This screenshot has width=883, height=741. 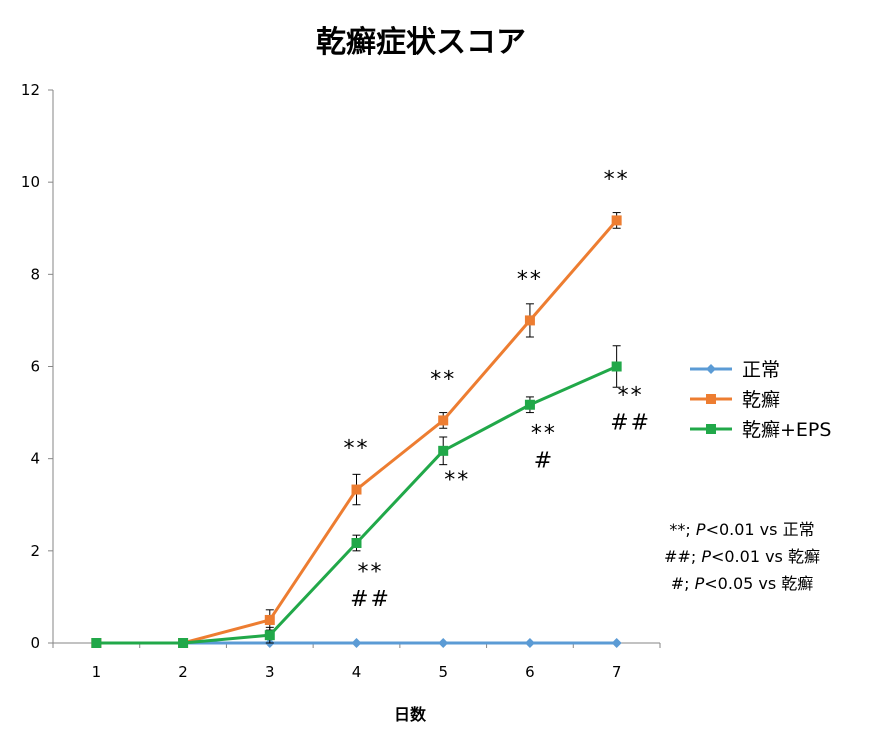 What do you see at coordinates (35, 367) in the screenshot?
I see `y-tick-label: 6` at bounding box center [35, 367].